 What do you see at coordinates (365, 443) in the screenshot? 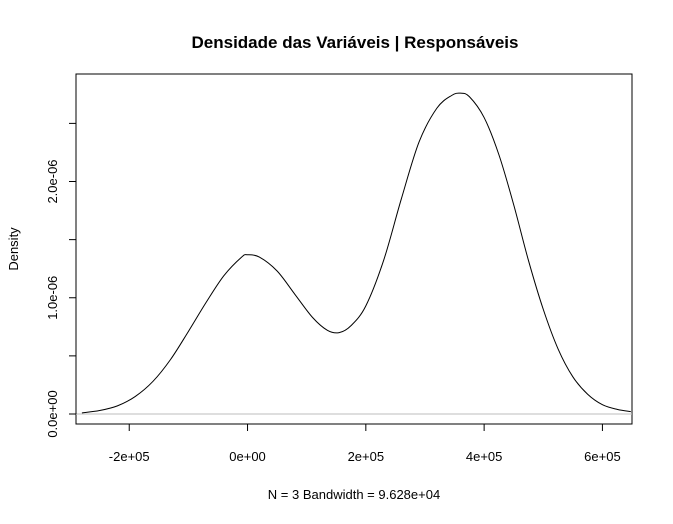
I see `x-axis: -2e+05 0e+00 2e+05 4e+05 6e+05` at bounding box center [365, 443].